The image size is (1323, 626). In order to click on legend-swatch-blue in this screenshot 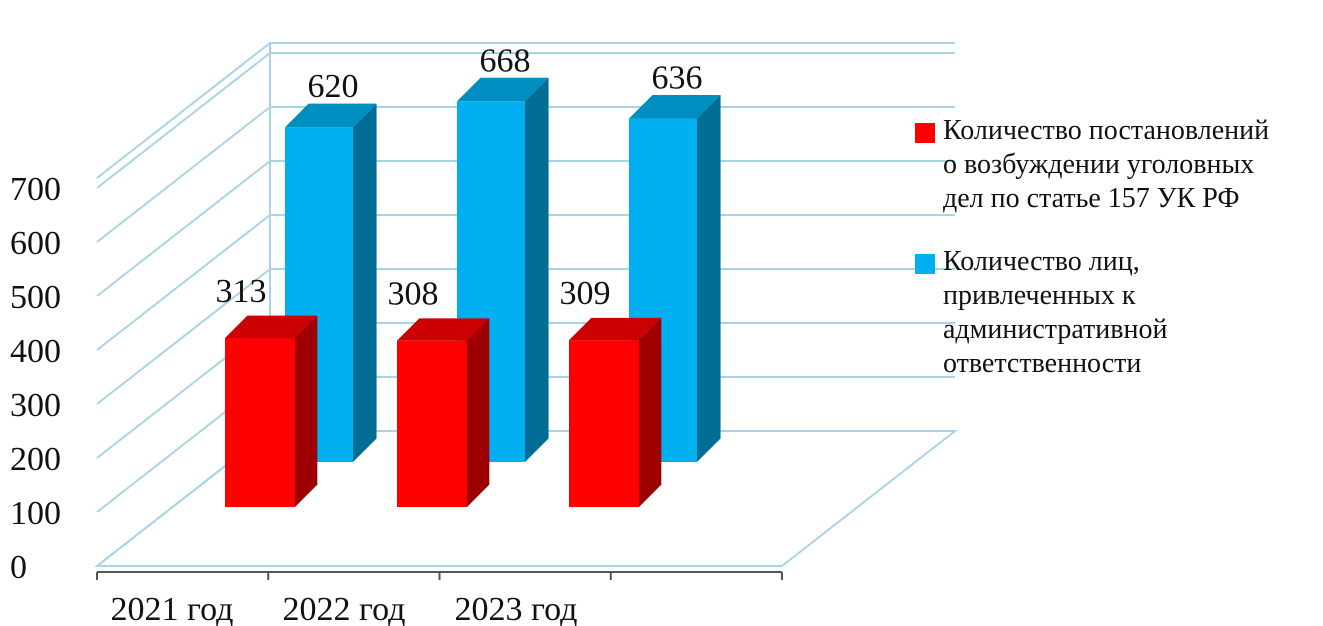, I will do `click(925, 264)`.